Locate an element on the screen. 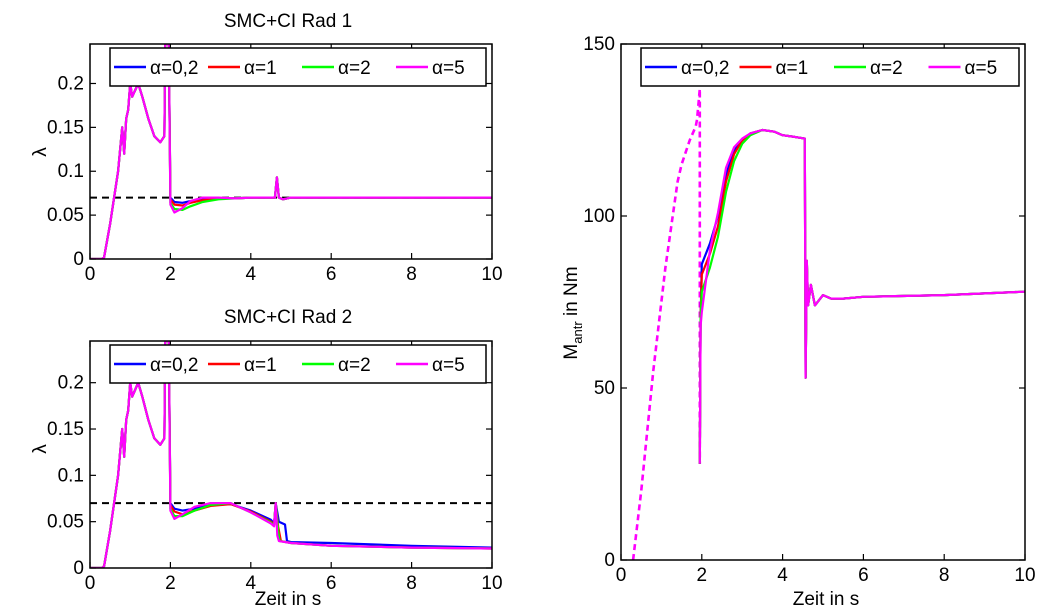 The image size is (1038, 610). y-axis-label-torque: Mantr in Nm is located at coordinates (573, 312).